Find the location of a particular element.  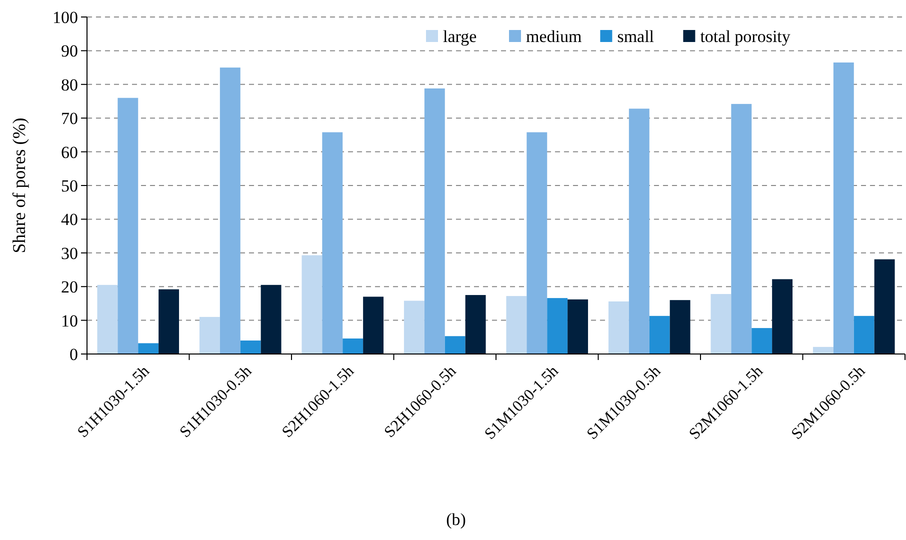

y-tick-label: 0 is located at coordinates (74, 354).